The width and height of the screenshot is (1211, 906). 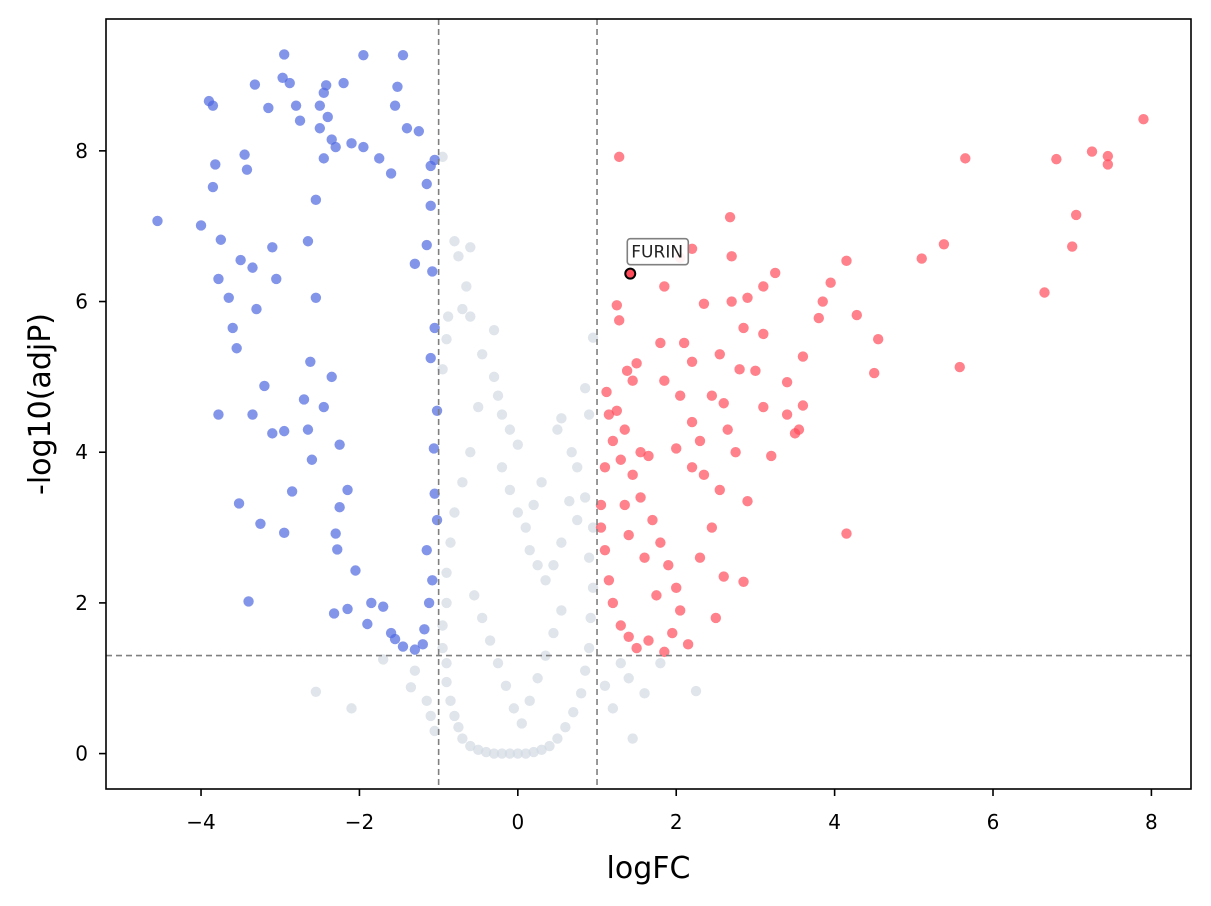 What do you see at coordinates (834, 822) in the screenshot?
I see `x-tick-label: 4` at bounding box center [834, 822].